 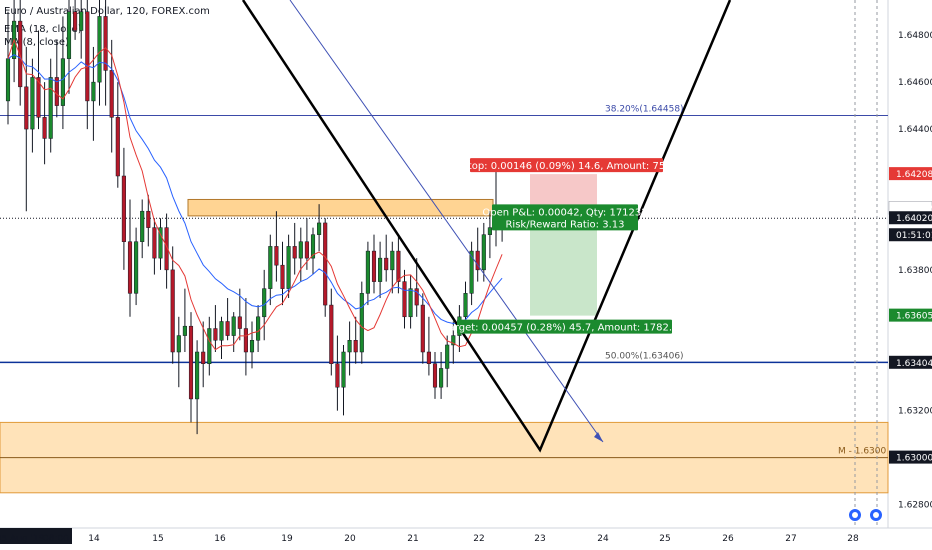 I want to click on open-pl-label-text-0: Open P&L: 0.00042, Qty: 171232, so click(x=564, y=212).